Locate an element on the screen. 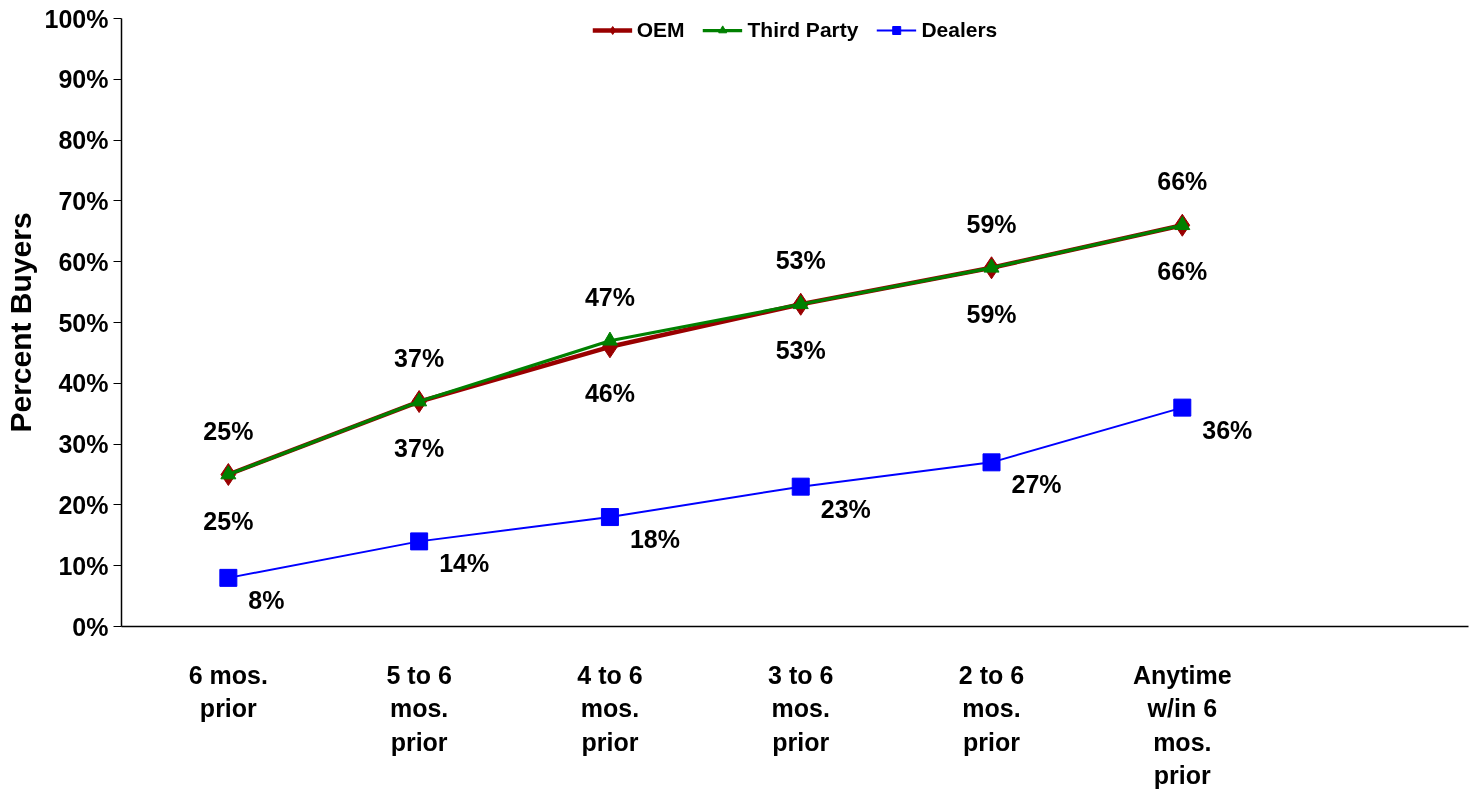  y-tick-label: 20% is located at coordinates (83, 504).